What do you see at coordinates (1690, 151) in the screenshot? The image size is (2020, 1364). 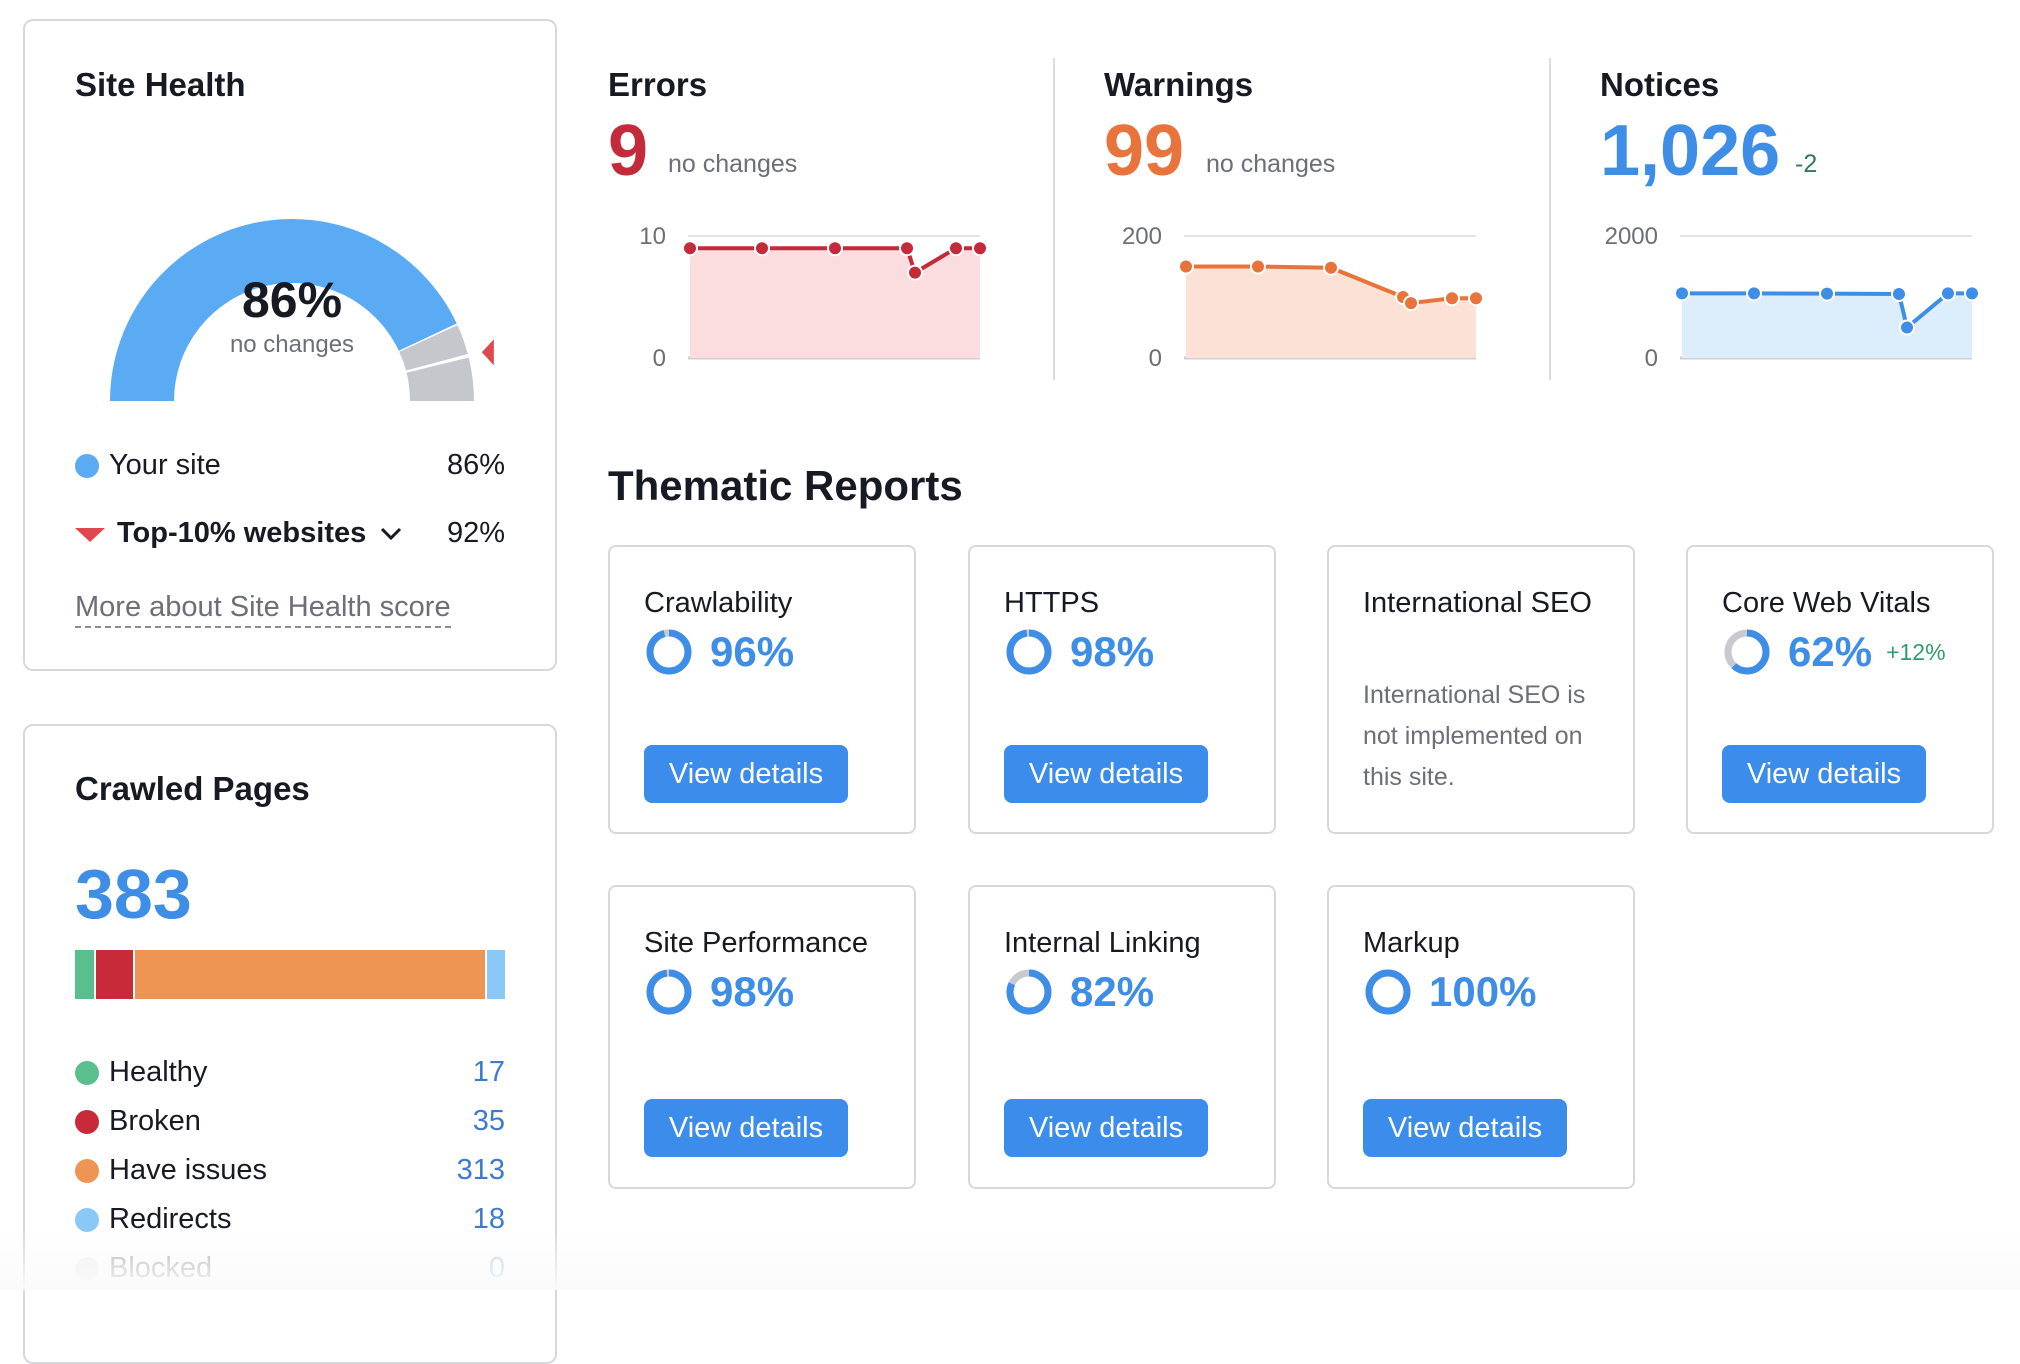 I see `metric-value: 1,026` at bounding box center [1690, 151].